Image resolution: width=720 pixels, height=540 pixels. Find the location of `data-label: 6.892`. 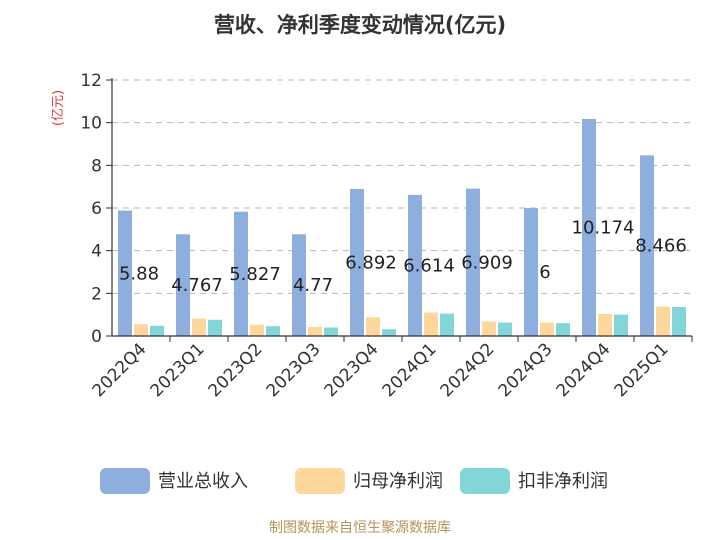

data-label: 6.892 is located at coordinates (371, 262).